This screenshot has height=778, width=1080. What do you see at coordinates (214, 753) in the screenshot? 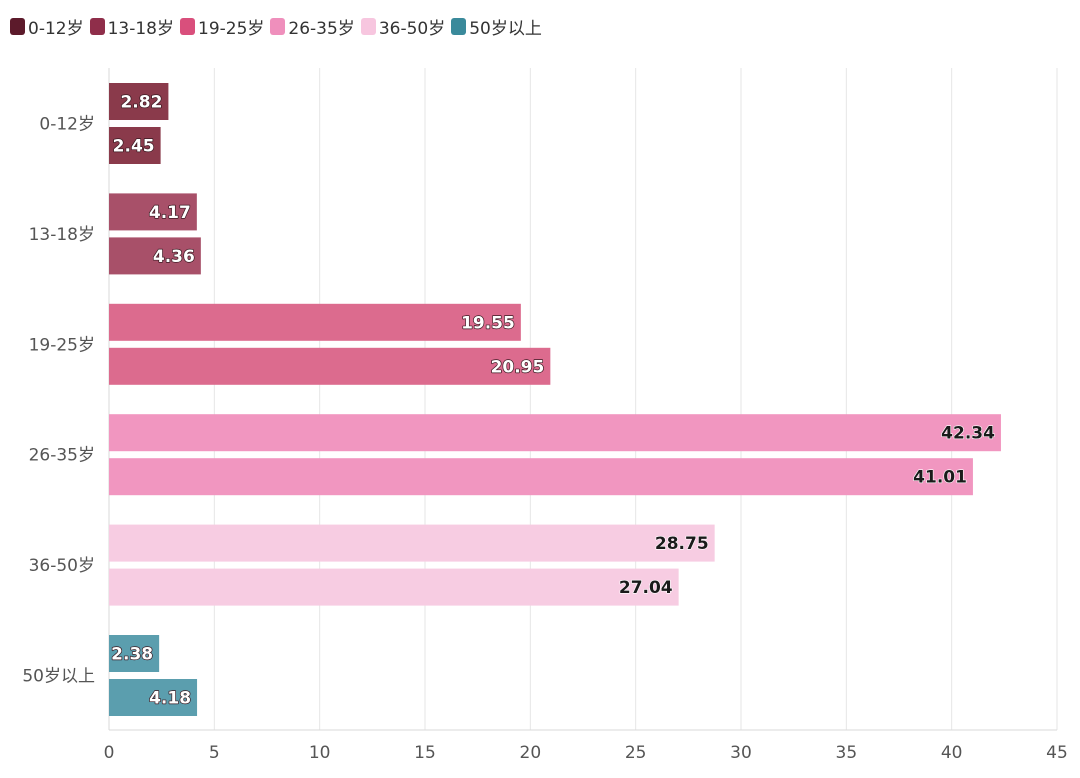
I see `x-tick-label: 5` at bounding box center [214, 753].